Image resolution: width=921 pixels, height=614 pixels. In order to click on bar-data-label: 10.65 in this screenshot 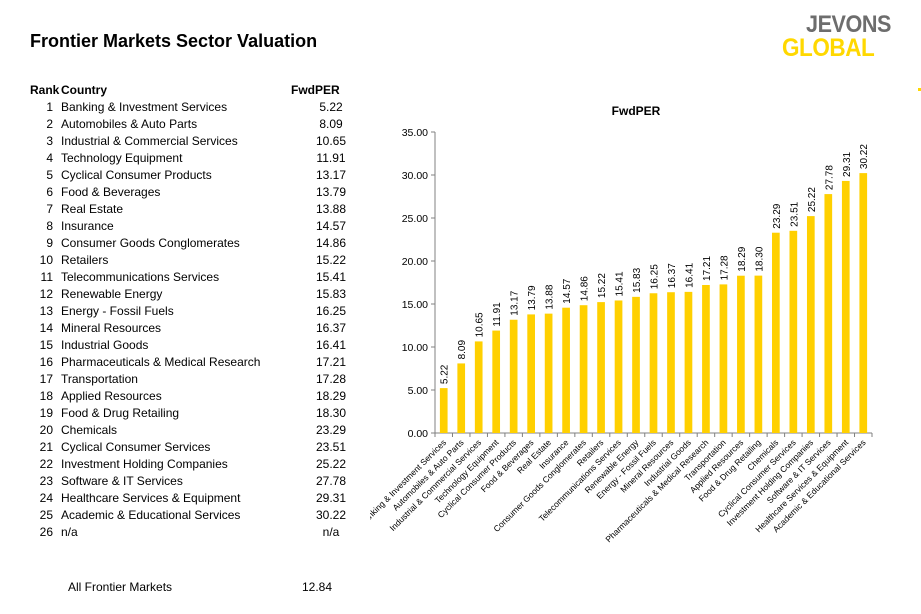, I will do `click(480, 324)`.